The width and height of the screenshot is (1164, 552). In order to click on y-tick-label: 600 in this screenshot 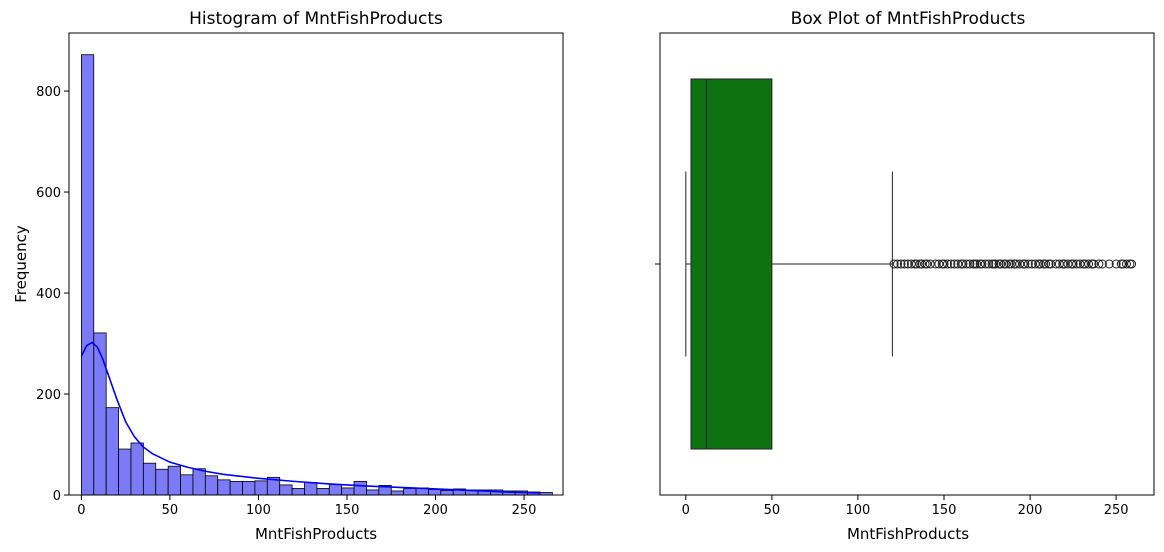, I will do `click(48, 193)`.